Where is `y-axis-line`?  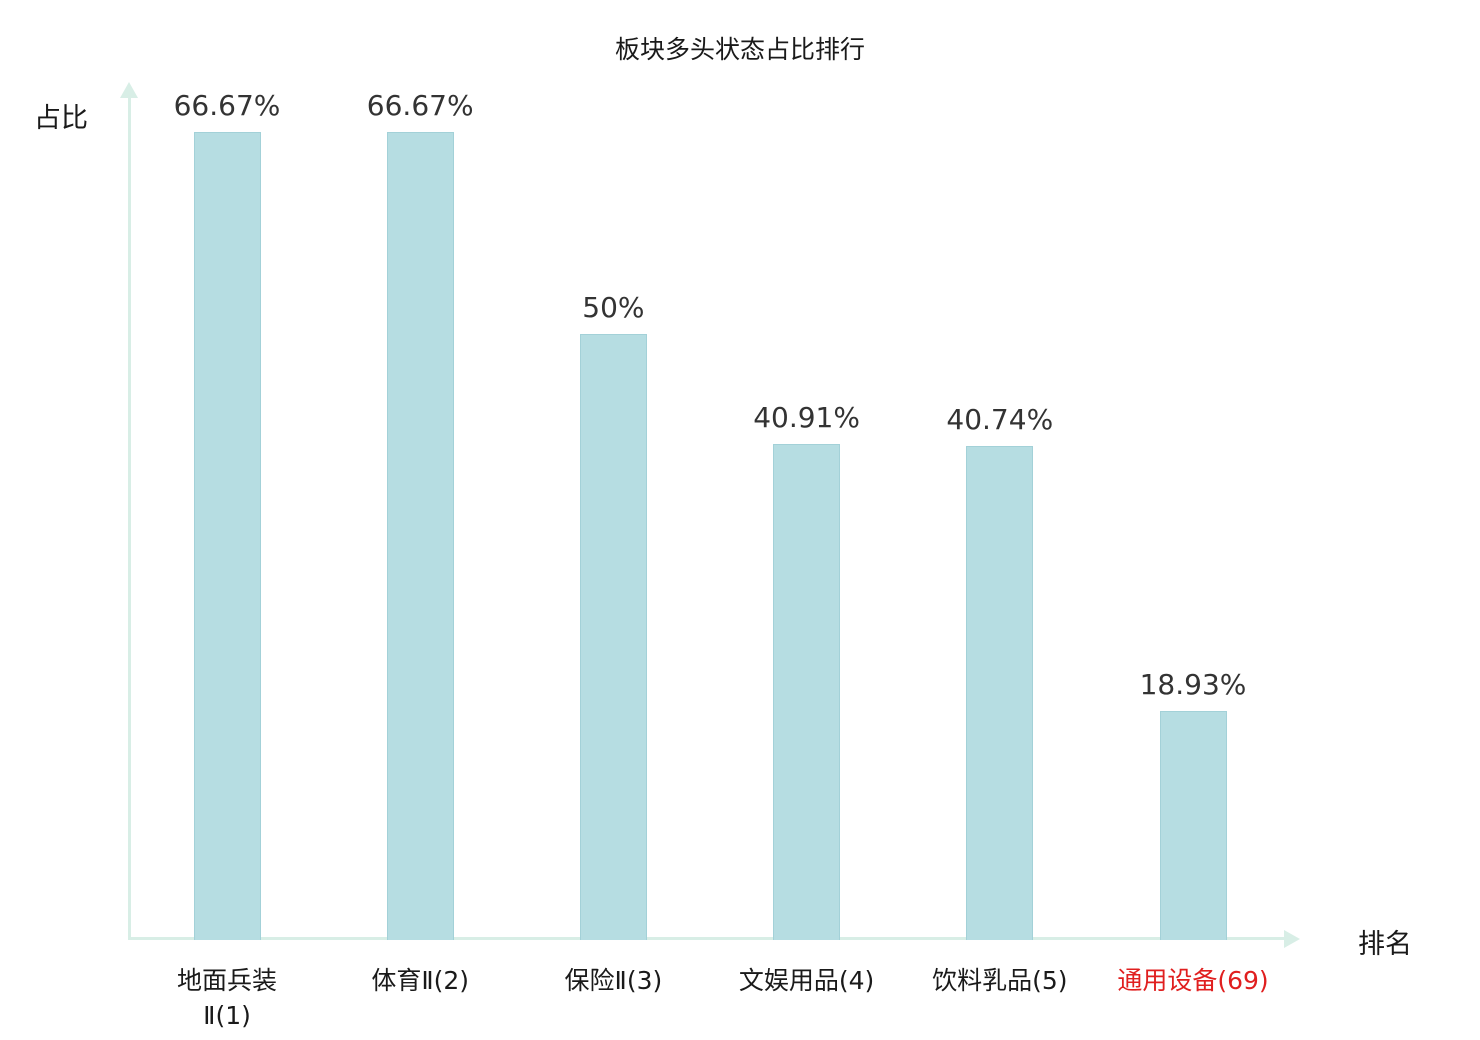
y-axis-line is located at coordinates (129, 518).